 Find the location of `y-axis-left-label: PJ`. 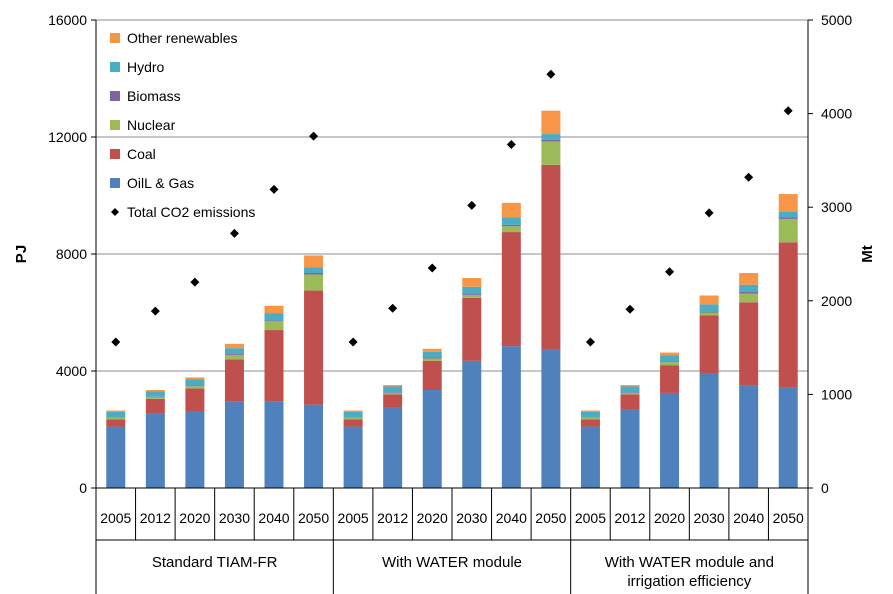

y-axis-left-label: PJ is located at coordinates (21, 254).